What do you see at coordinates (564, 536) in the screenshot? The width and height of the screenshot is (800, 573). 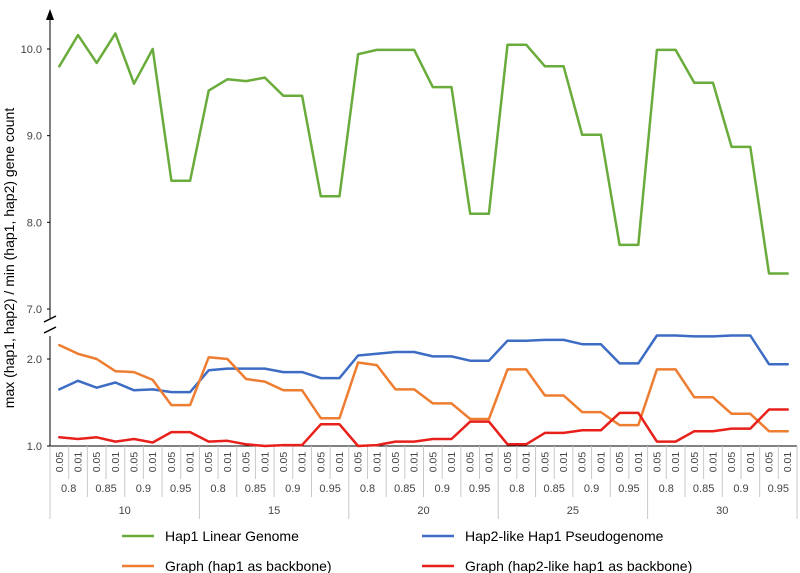 I see `legend-label: Hap2-like Hap1 Pseudogenome` at bounding box center [564, 536].